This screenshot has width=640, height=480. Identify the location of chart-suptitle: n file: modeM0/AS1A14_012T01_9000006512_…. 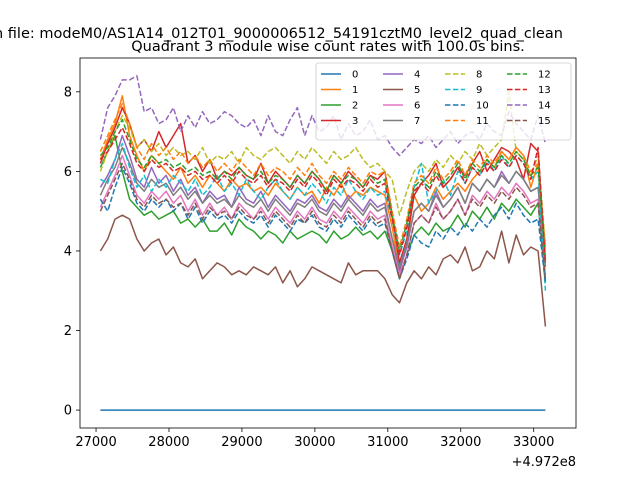
(281, 34).